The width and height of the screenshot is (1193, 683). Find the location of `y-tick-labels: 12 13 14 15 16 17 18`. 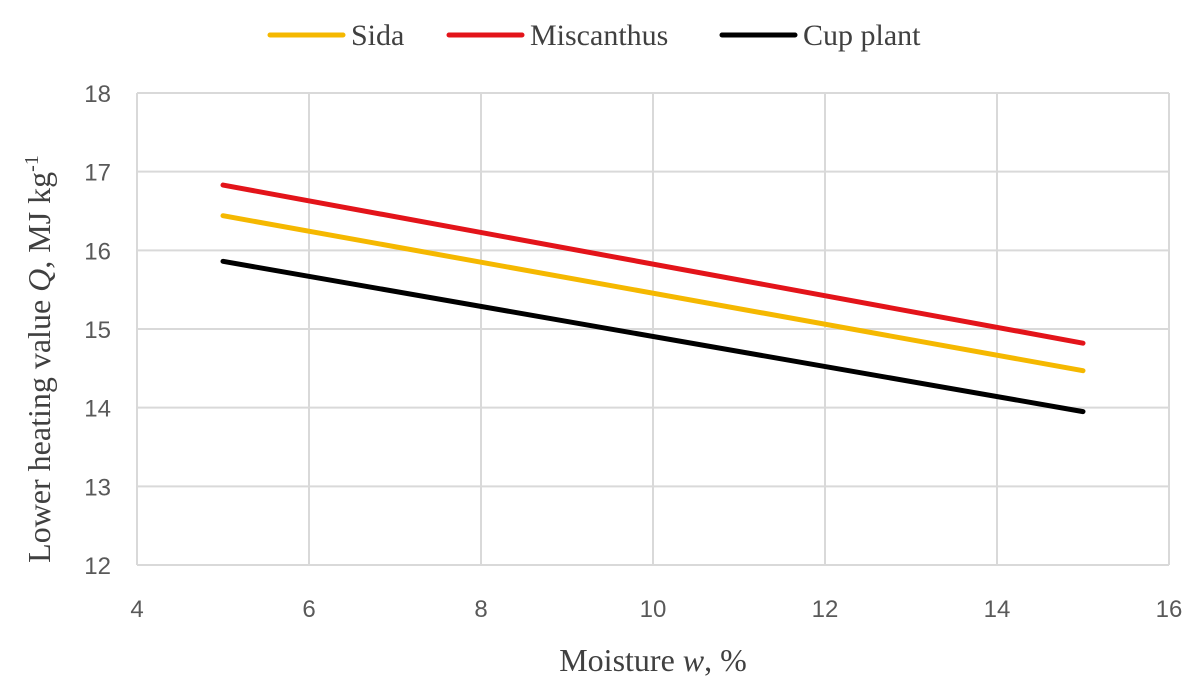

y-tick-labels: 12 13 14 15 16 17 18 is located at coordinates (97, 330).